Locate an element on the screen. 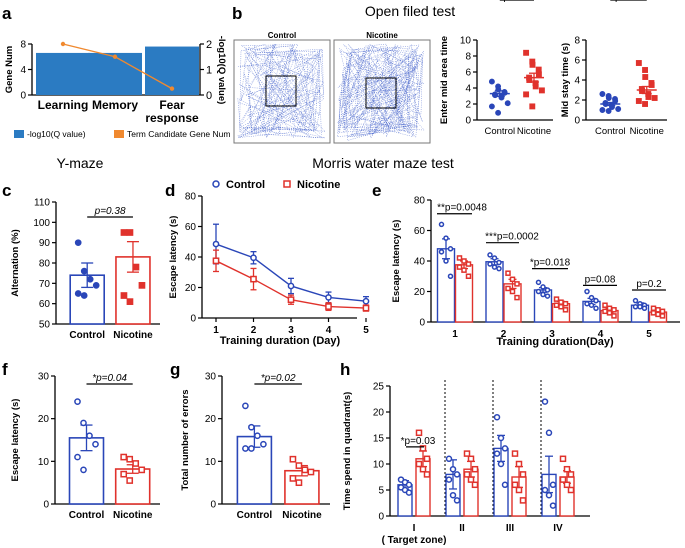  swim-path is located at coordinates (281, 91).